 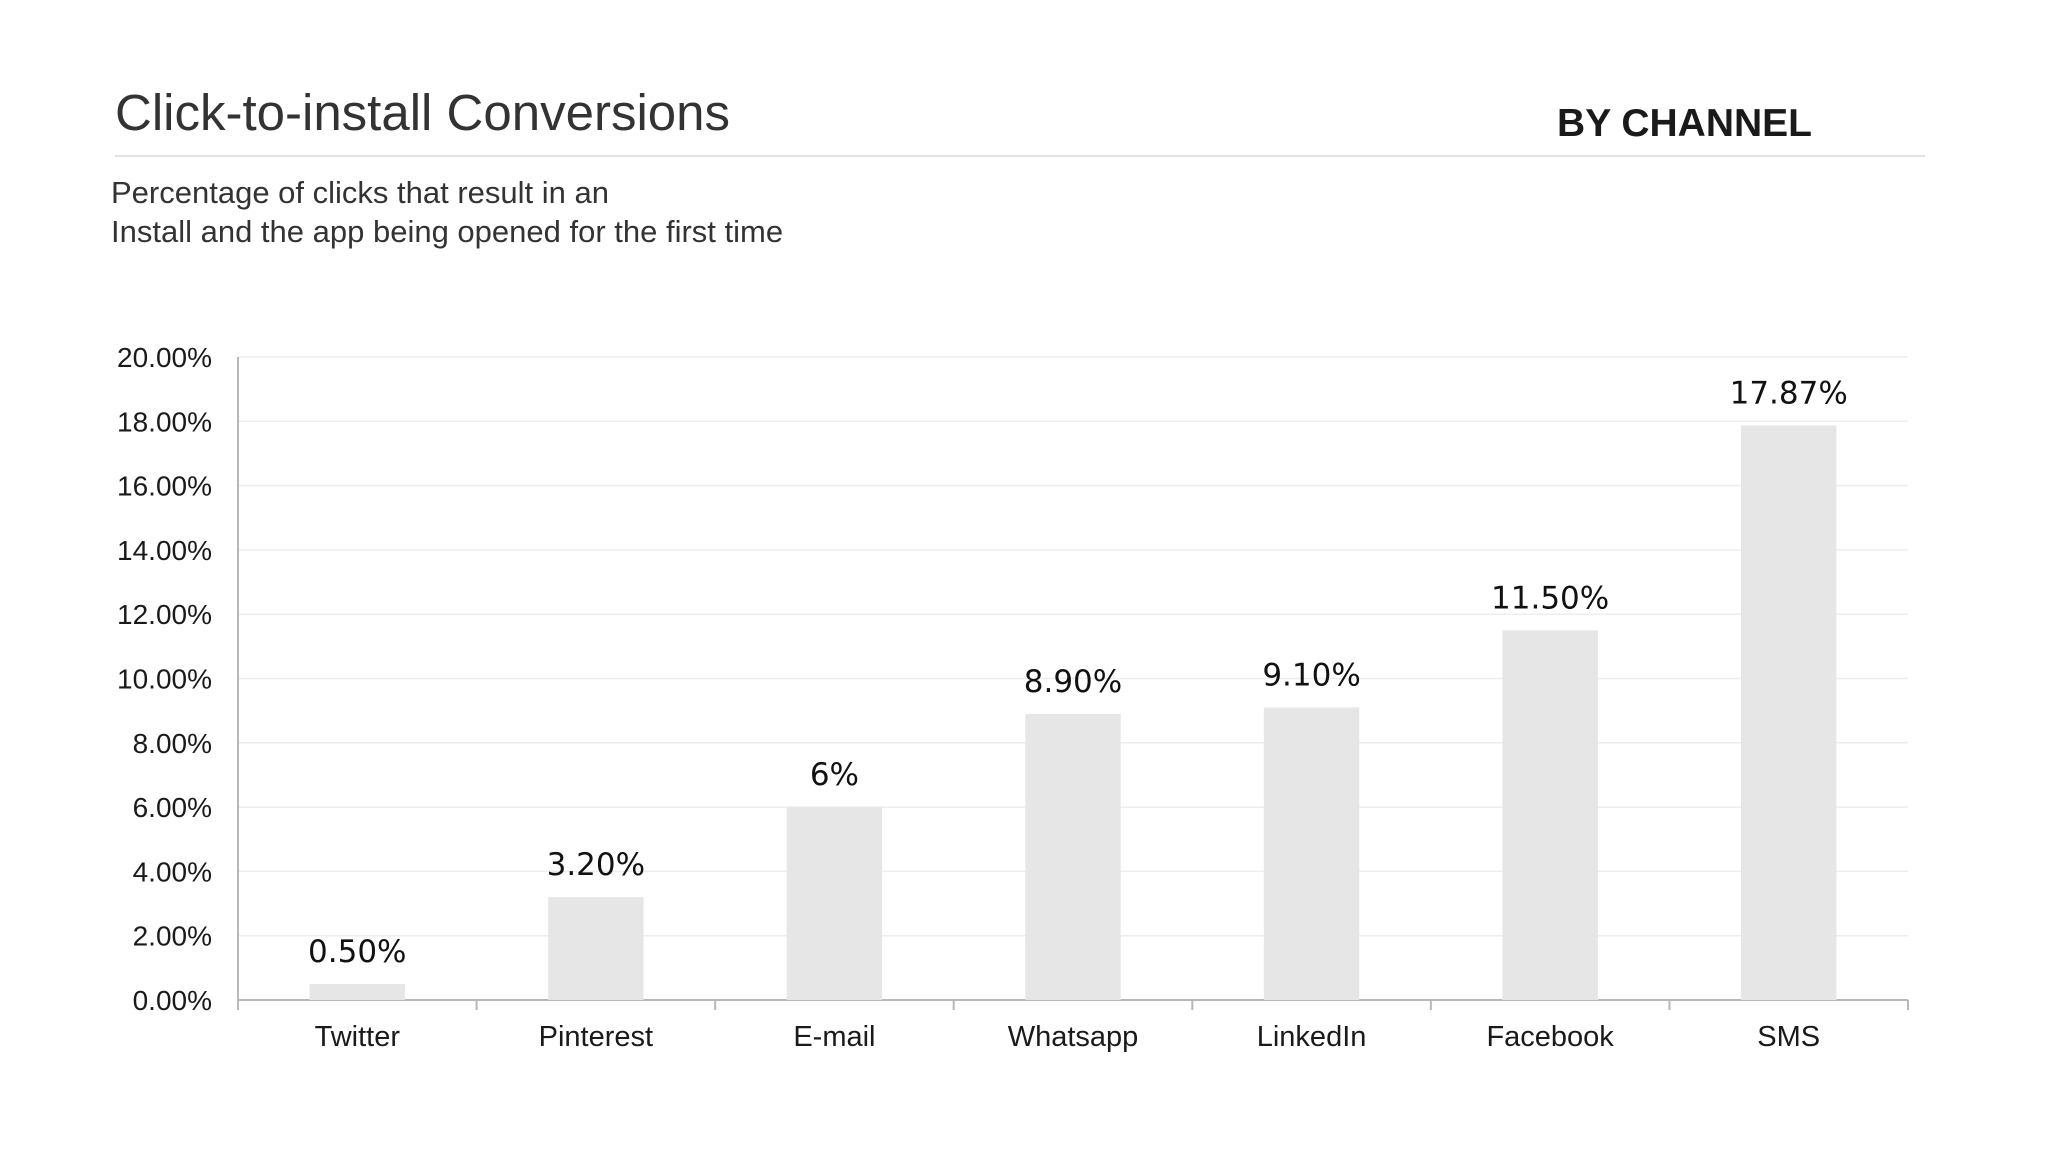 What do you see at coordinates (172, 871) in the screenshot?
I see `y-tick-label: 4.00%` at bounding box center [172, 871].